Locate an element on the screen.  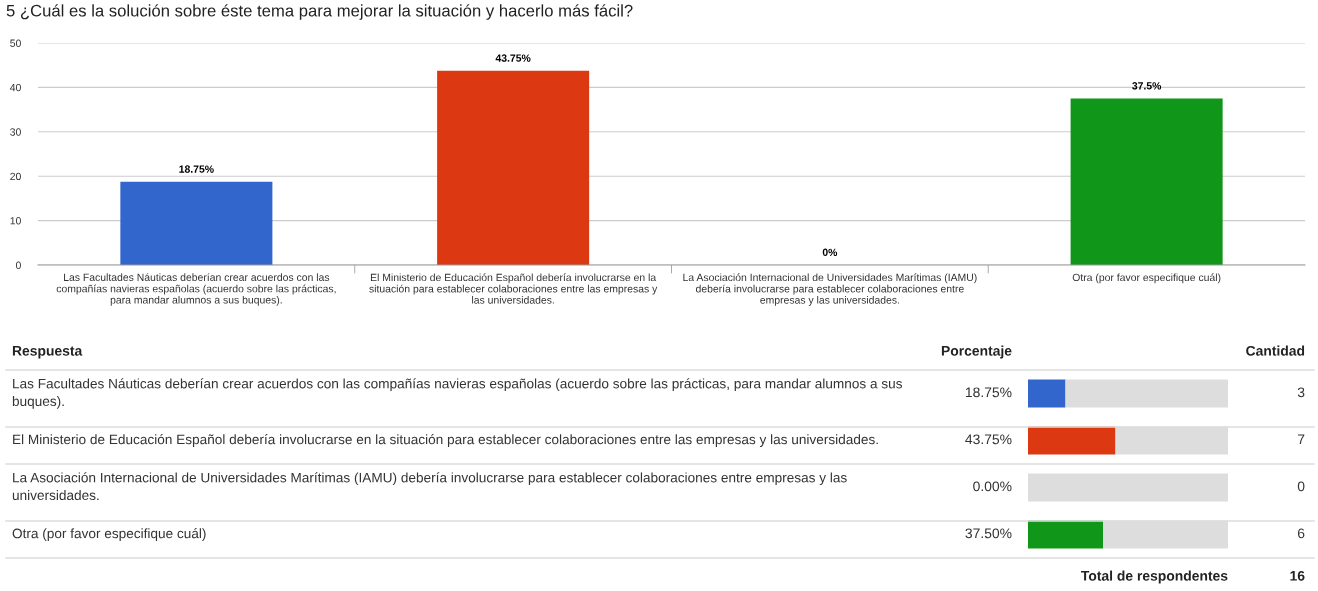
text: 6 is located at coordinates (1301, 533).